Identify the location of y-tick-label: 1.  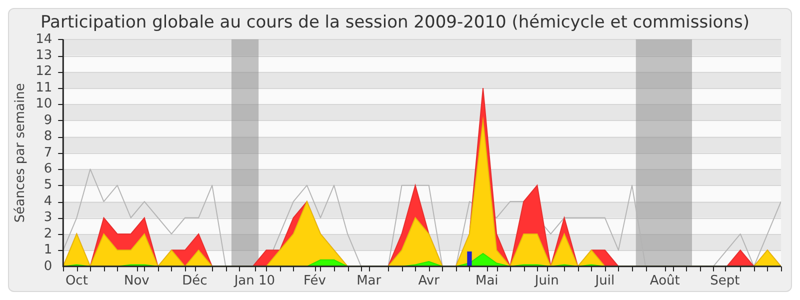
(48, 250).